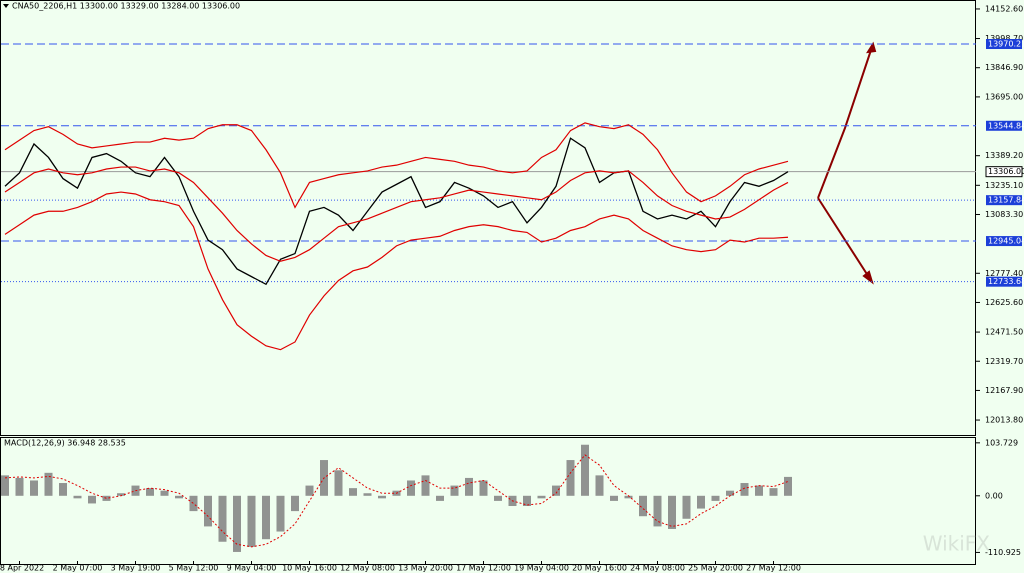 This screenshot has height=573, width=1024. I want to click on arrow-down, so click(845, 240).